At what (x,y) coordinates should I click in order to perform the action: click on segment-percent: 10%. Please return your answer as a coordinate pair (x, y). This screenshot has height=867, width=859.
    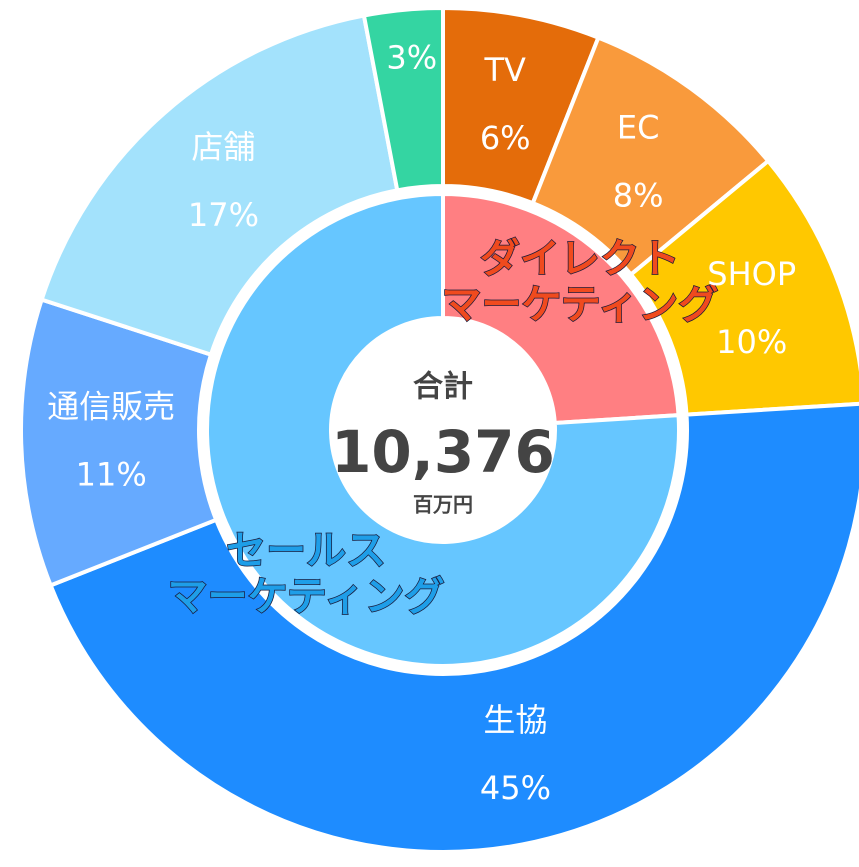
    Looking at the image, I should click on (751, 342).